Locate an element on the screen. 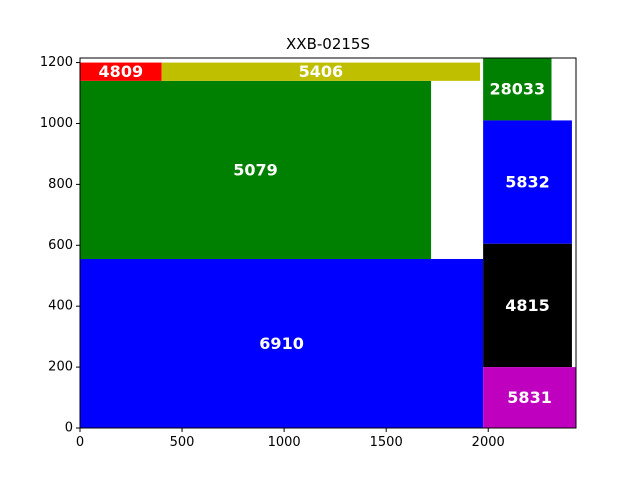 The height and width of the screenshot is (480, 640). y-tick-label: 1000 is located at coordinates (56, 123).